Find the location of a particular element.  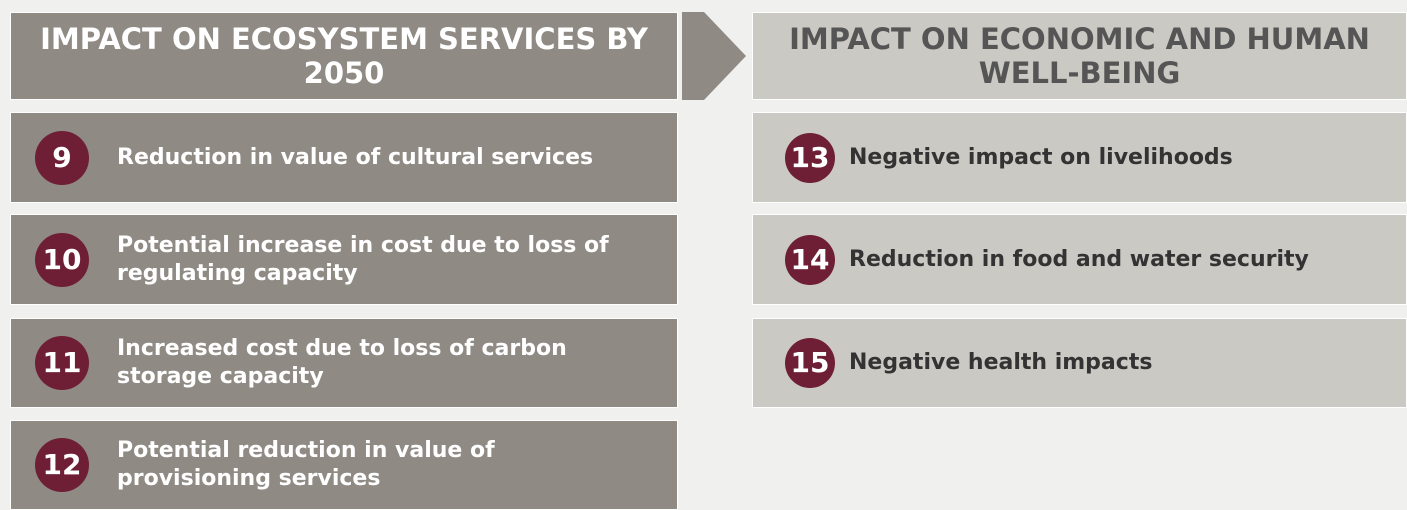

left-title: IMPACT ON ECOSYSTEM SERVICES BY 2050 is located at coordinates (344, 56).